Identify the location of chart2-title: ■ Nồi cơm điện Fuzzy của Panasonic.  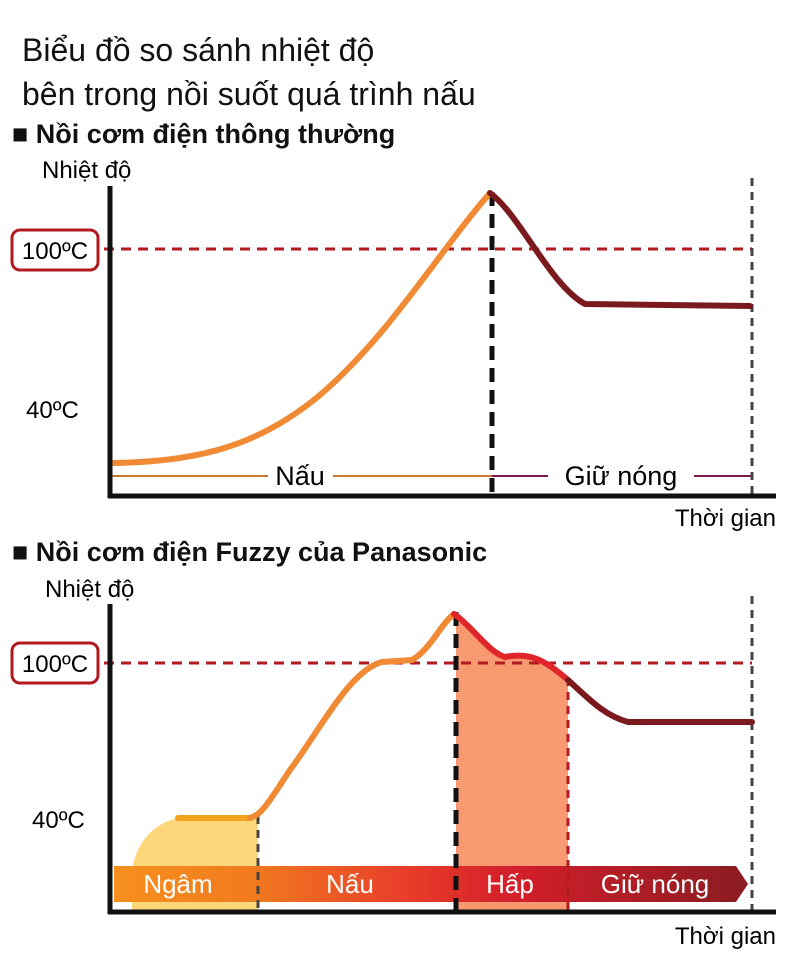
(250, 552).